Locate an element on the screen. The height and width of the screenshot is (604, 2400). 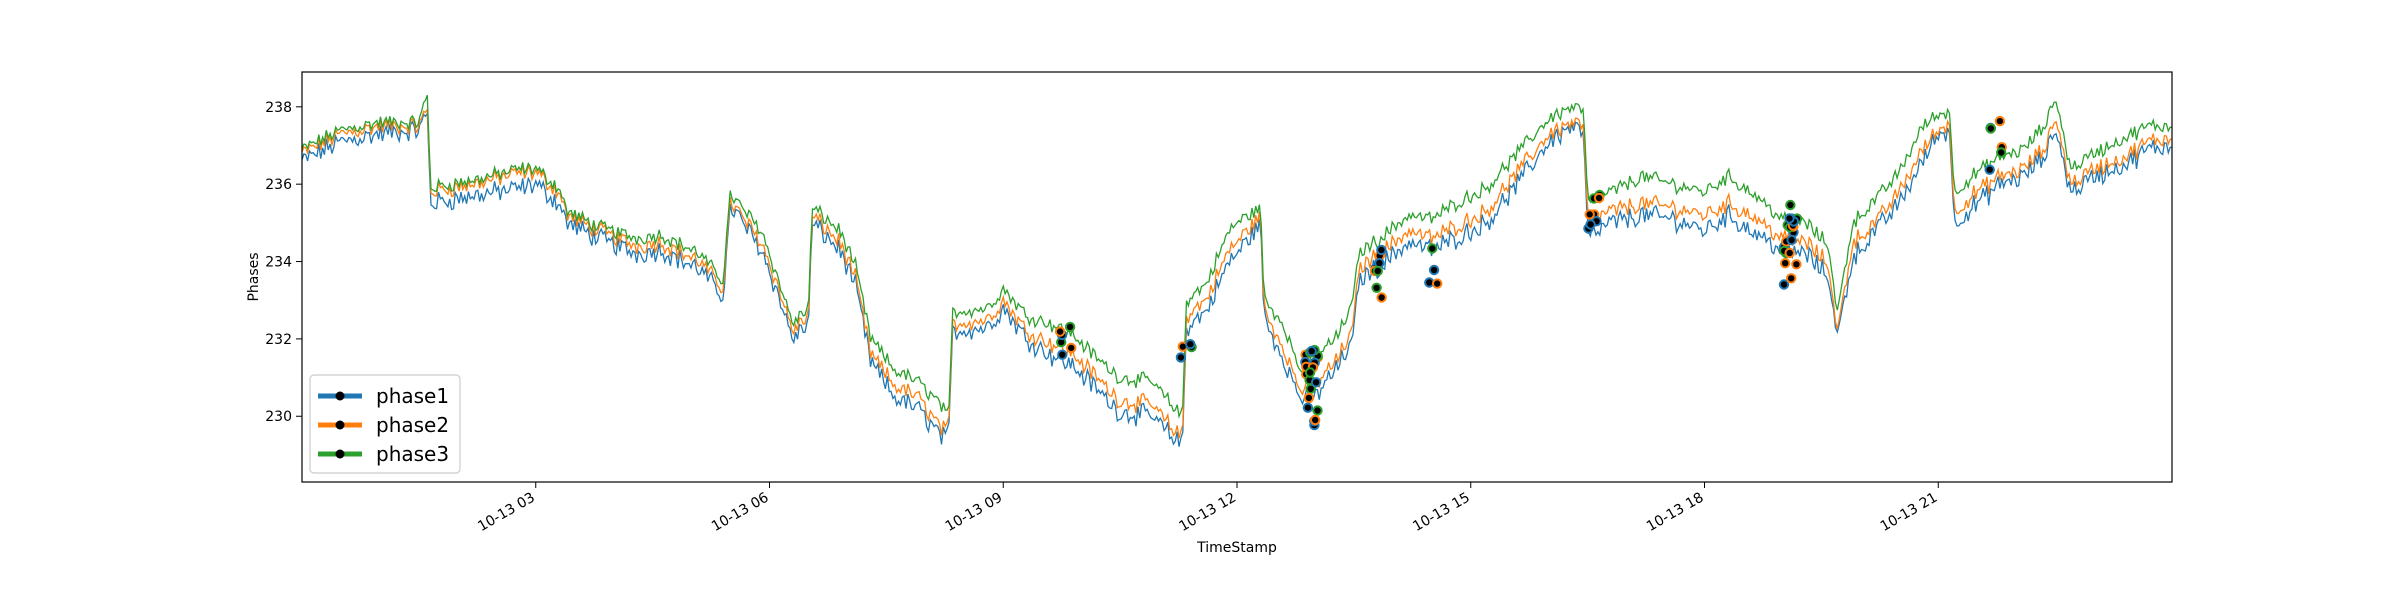
legend-marker-phase1 is located at coordinates (340, 396).